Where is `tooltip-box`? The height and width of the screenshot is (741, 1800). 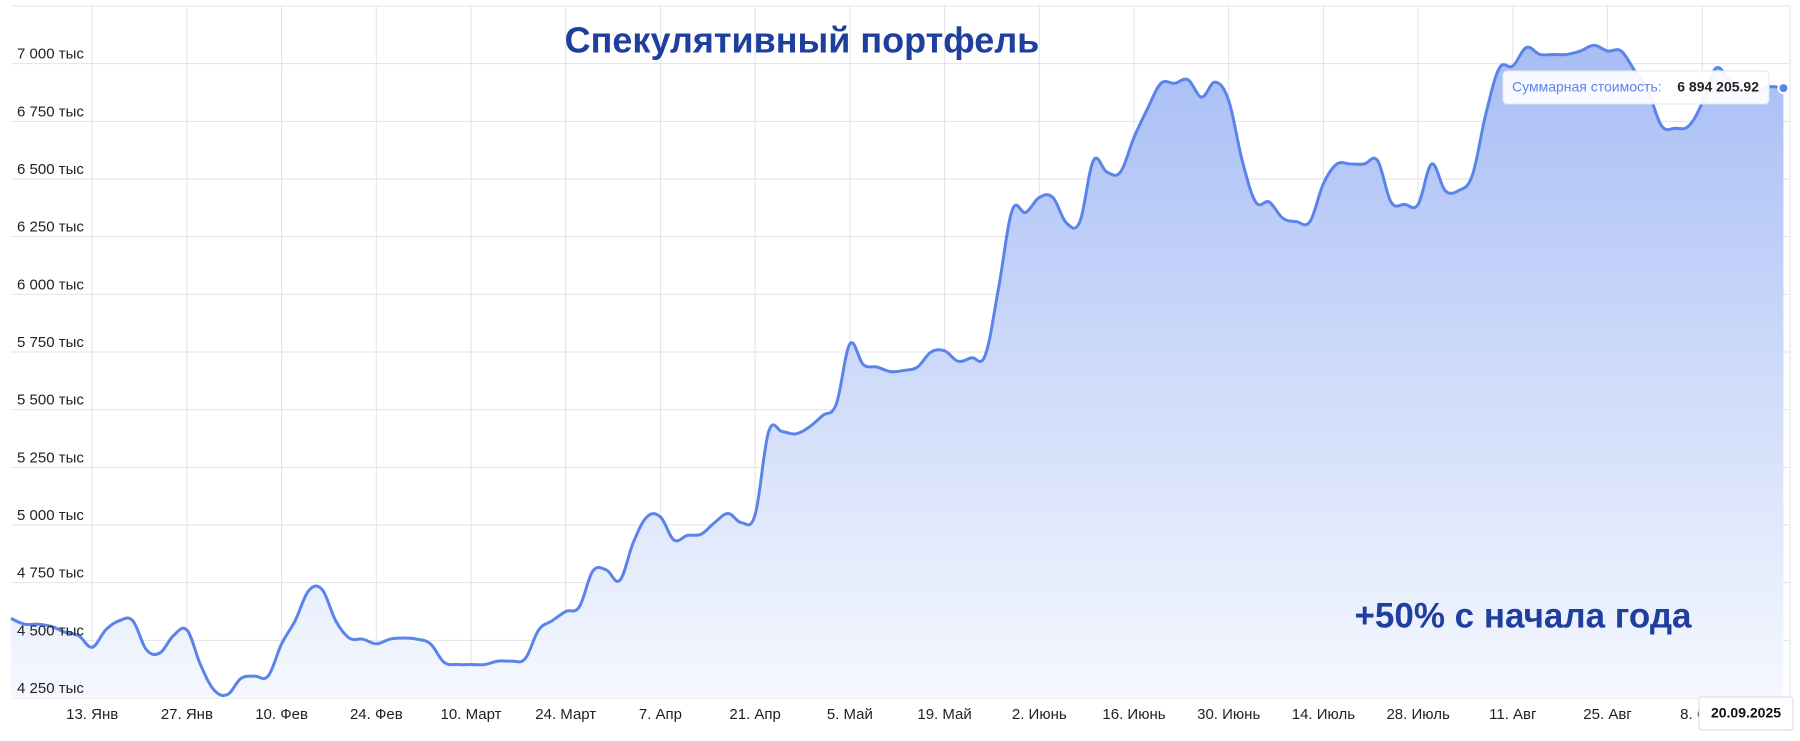 tooltip-box is located at coordinates (1636, 87).